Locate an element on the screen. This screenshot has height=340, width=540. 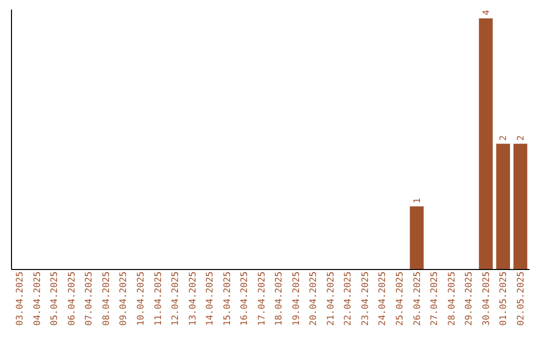
data-label: 1 is located at coordinates (417, 201).